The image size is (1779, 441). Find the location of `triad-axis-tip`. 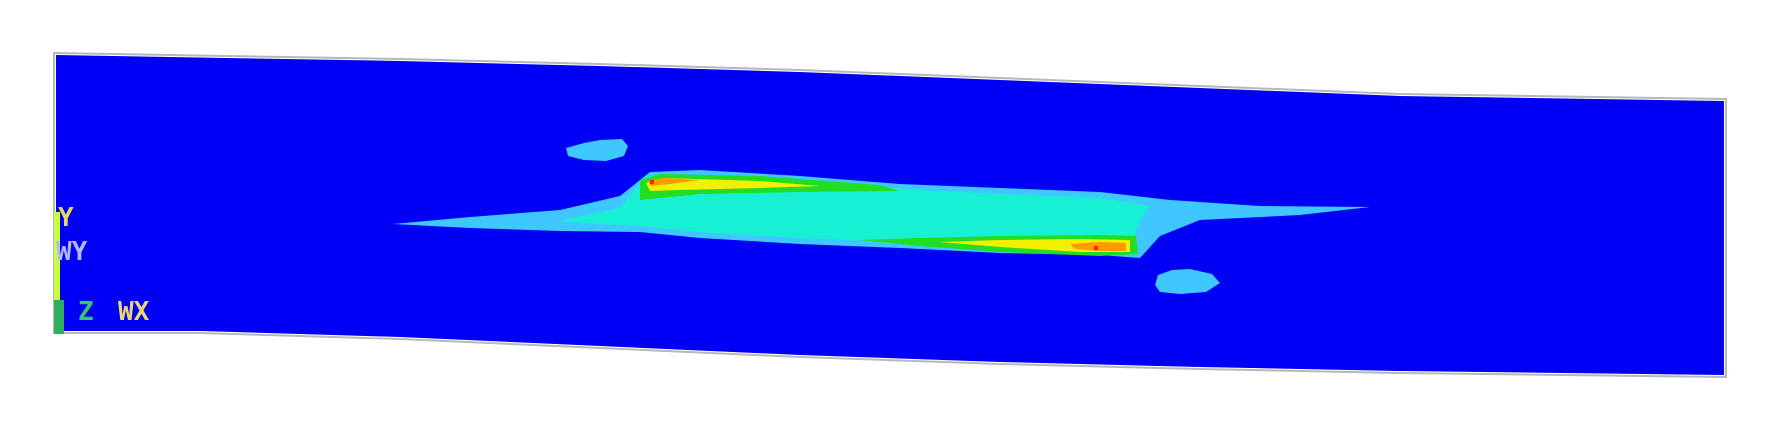

triad-axis-tip is located at coordinates (59, 317).